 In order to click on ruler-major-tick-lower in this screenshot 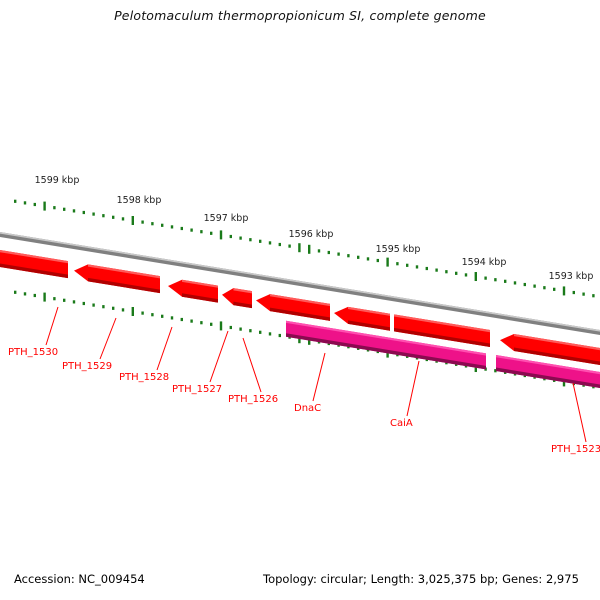, I will do `click(44, 297)`.